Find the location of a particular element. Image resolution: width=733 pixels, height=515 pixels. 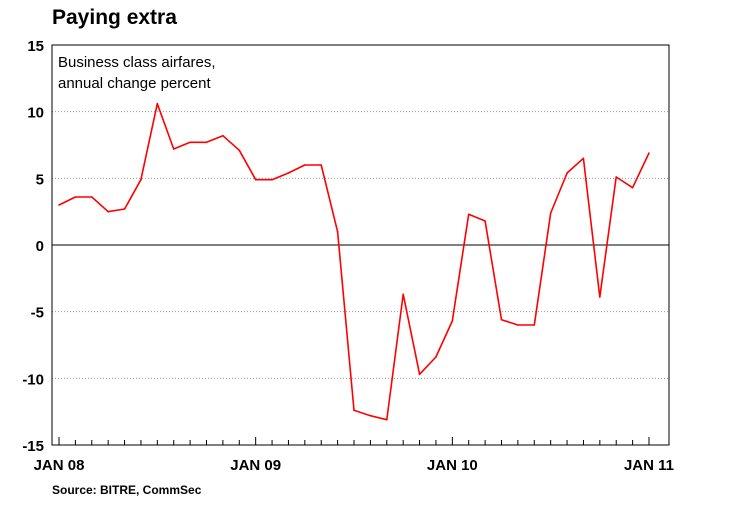

x-tick-label: JAN 11 is located at coordinates (649, 465).